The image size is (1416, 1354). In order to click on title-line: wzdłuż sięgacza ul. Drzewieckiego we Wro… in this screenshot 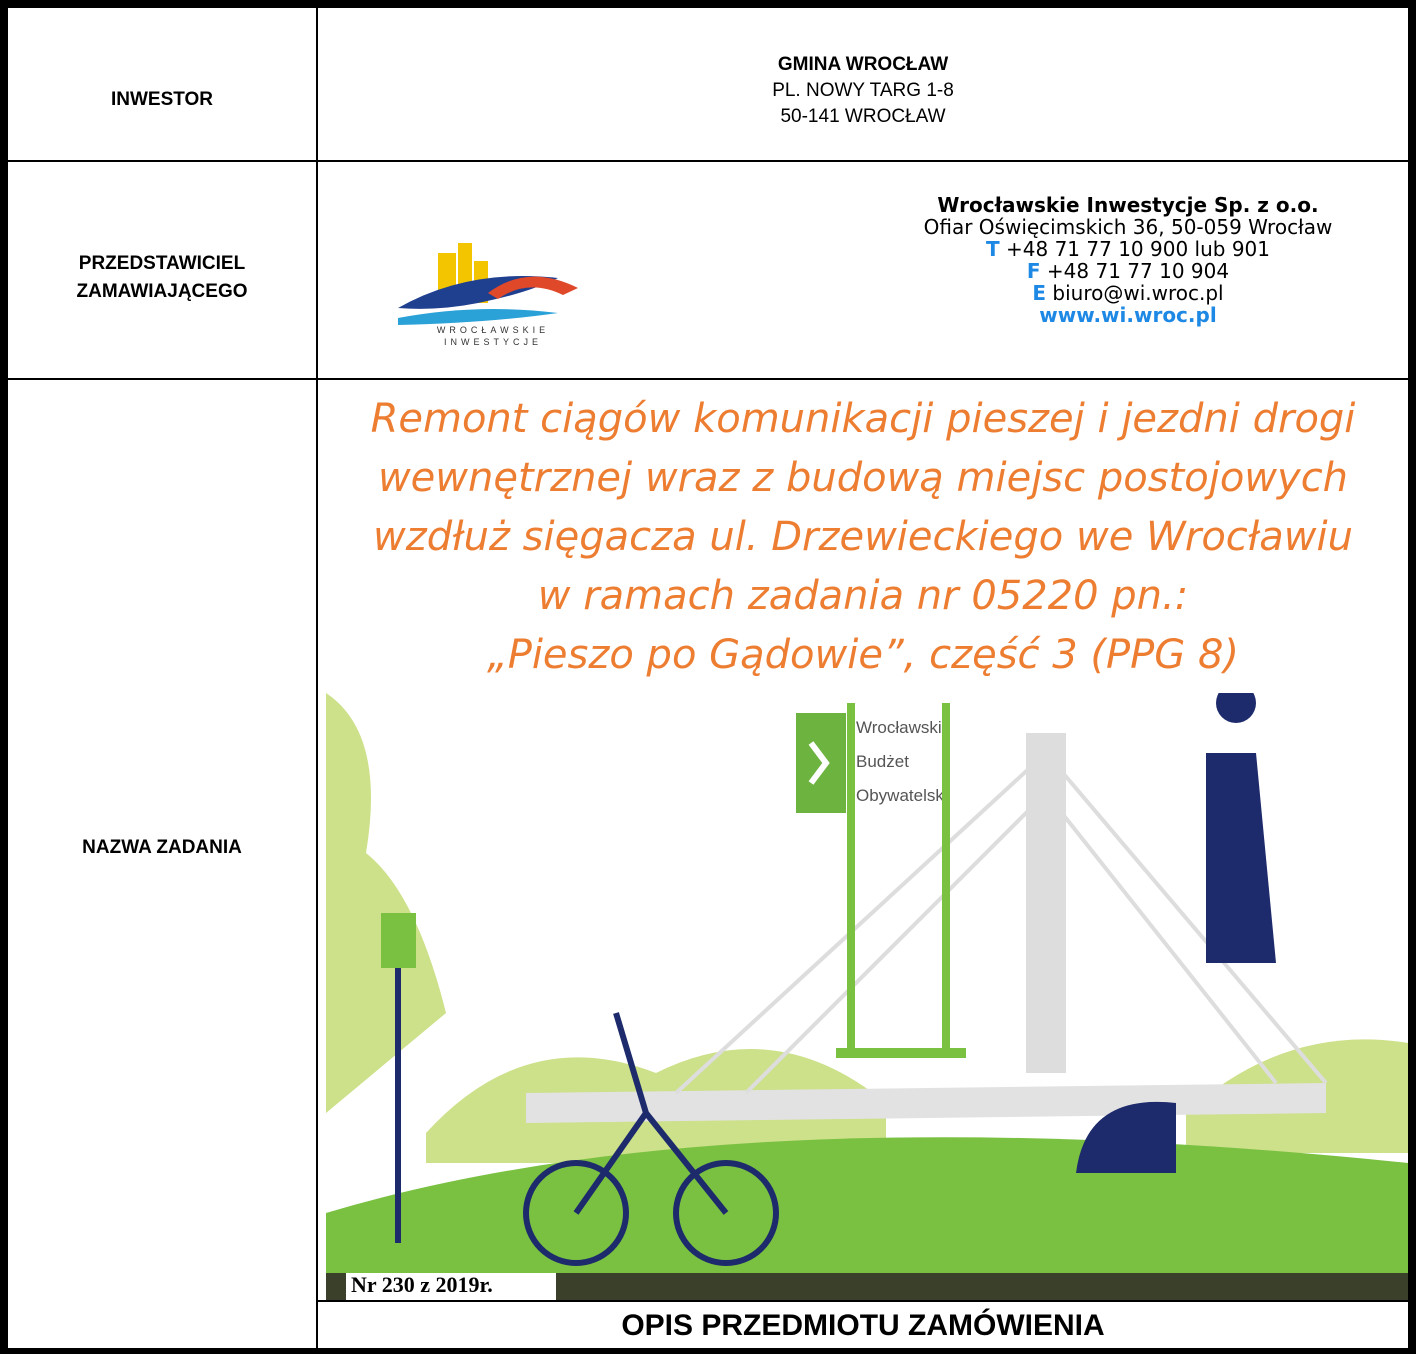, I will do `click(863, 537)`.